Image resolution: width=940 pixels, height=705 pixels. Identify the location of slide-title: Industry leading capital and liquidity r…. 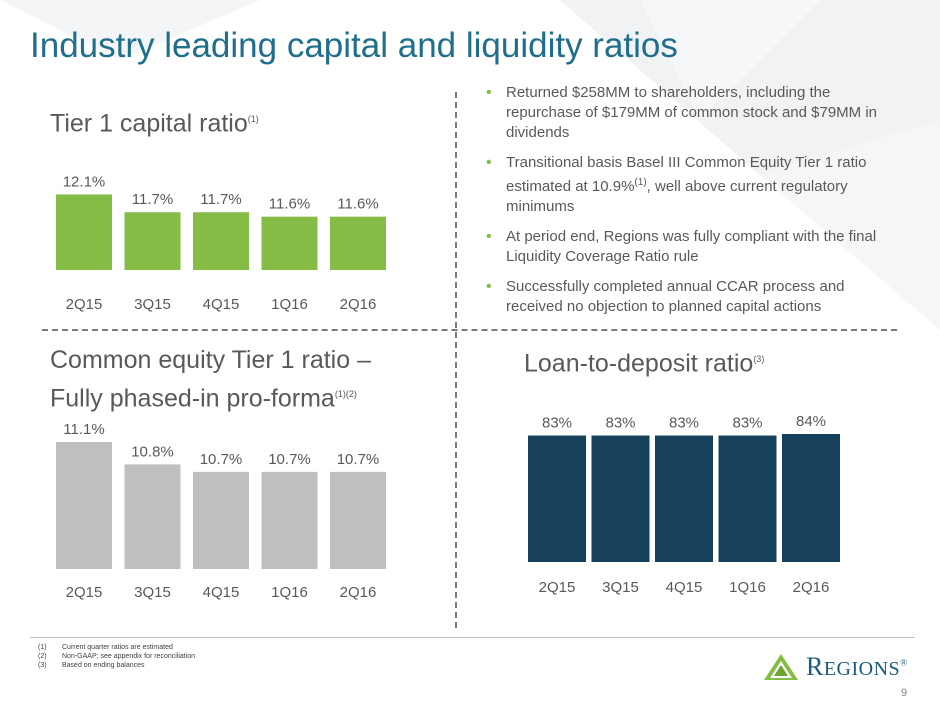
(354, 45).